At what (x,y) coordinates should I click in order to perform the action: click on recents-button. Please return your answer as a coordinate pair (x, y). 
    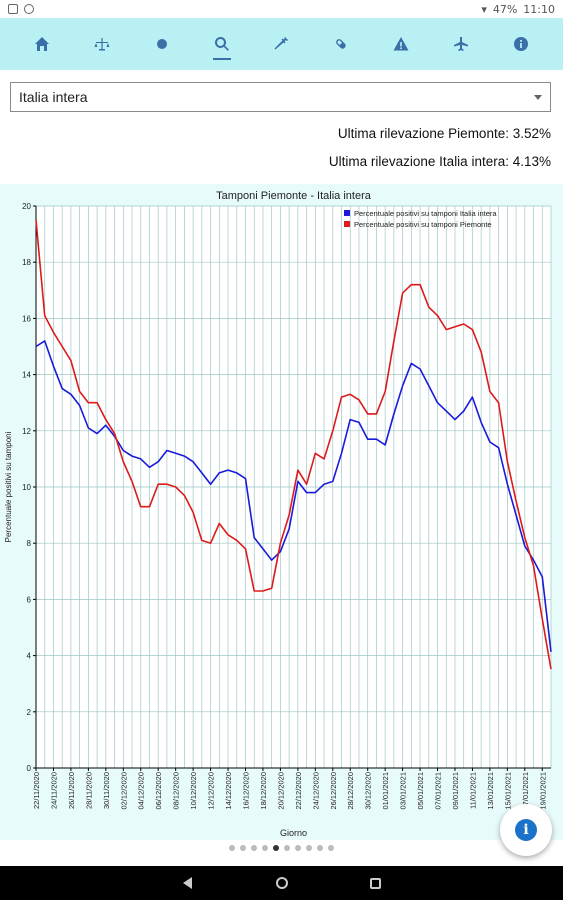
    Looking at the image, I should click on (376, 883).